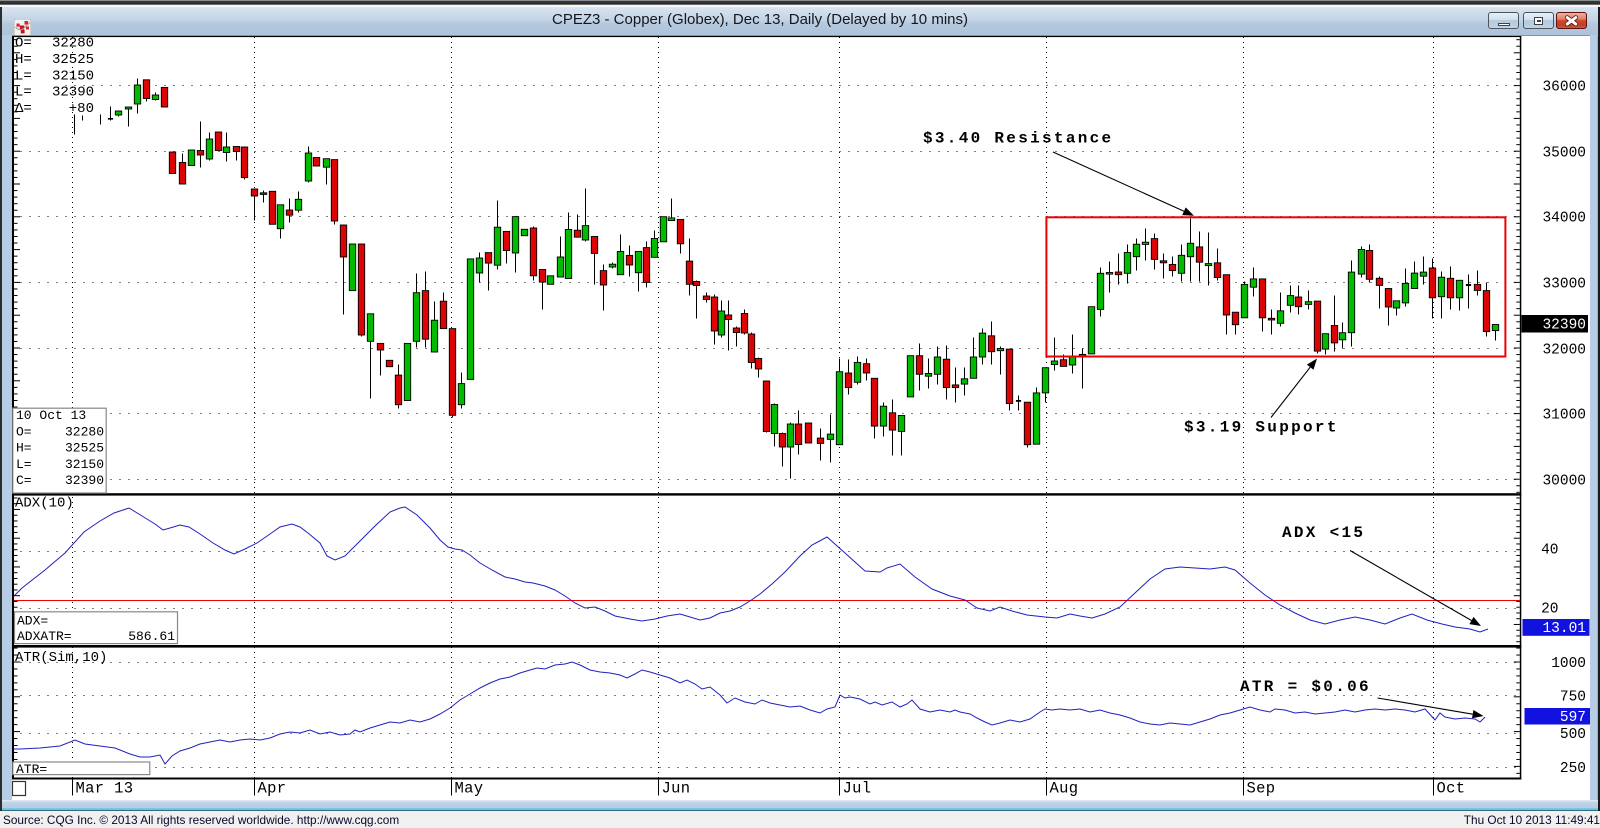 The width and height of the screenshot is (1600, 828). What do you see at coordinates (105, 789) in the screenshot?
I see `svg-text: Mar 13` at bounding box center [105, 789].